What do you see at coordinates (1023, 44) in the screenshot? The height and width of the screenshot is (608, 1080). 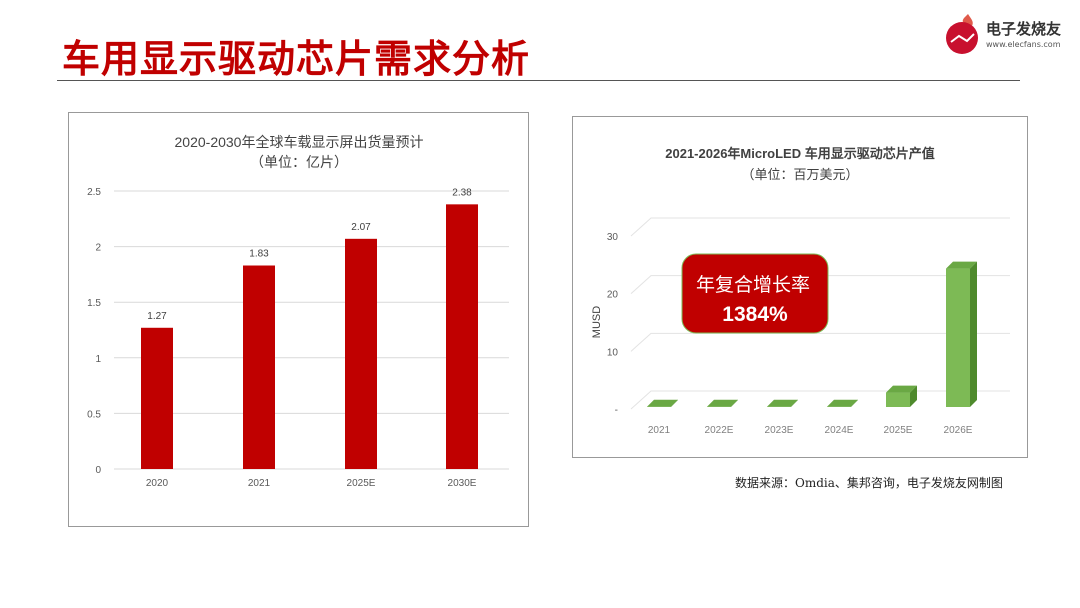 I see `logo-url: www.elecfans.com` at bounding box center [1023, 44].